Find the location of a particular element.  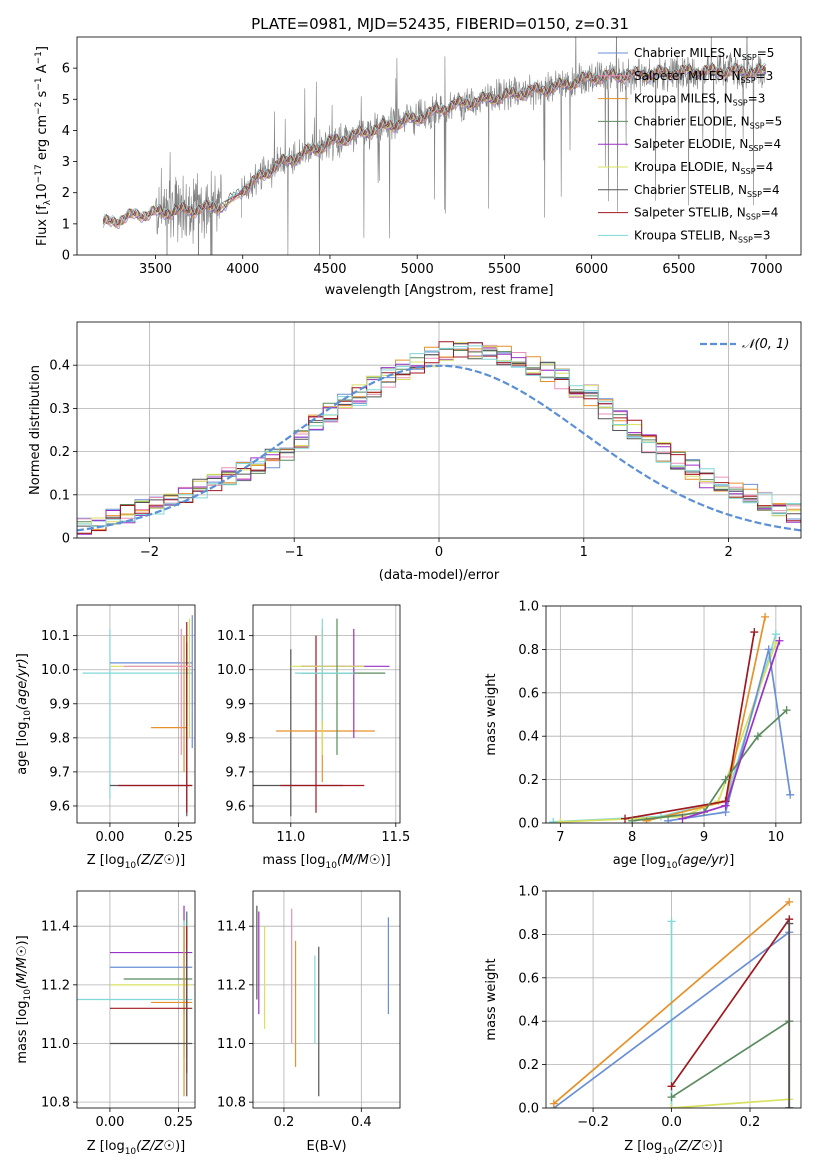

label-part: (age/yr) is located at coordinates (22, 684).